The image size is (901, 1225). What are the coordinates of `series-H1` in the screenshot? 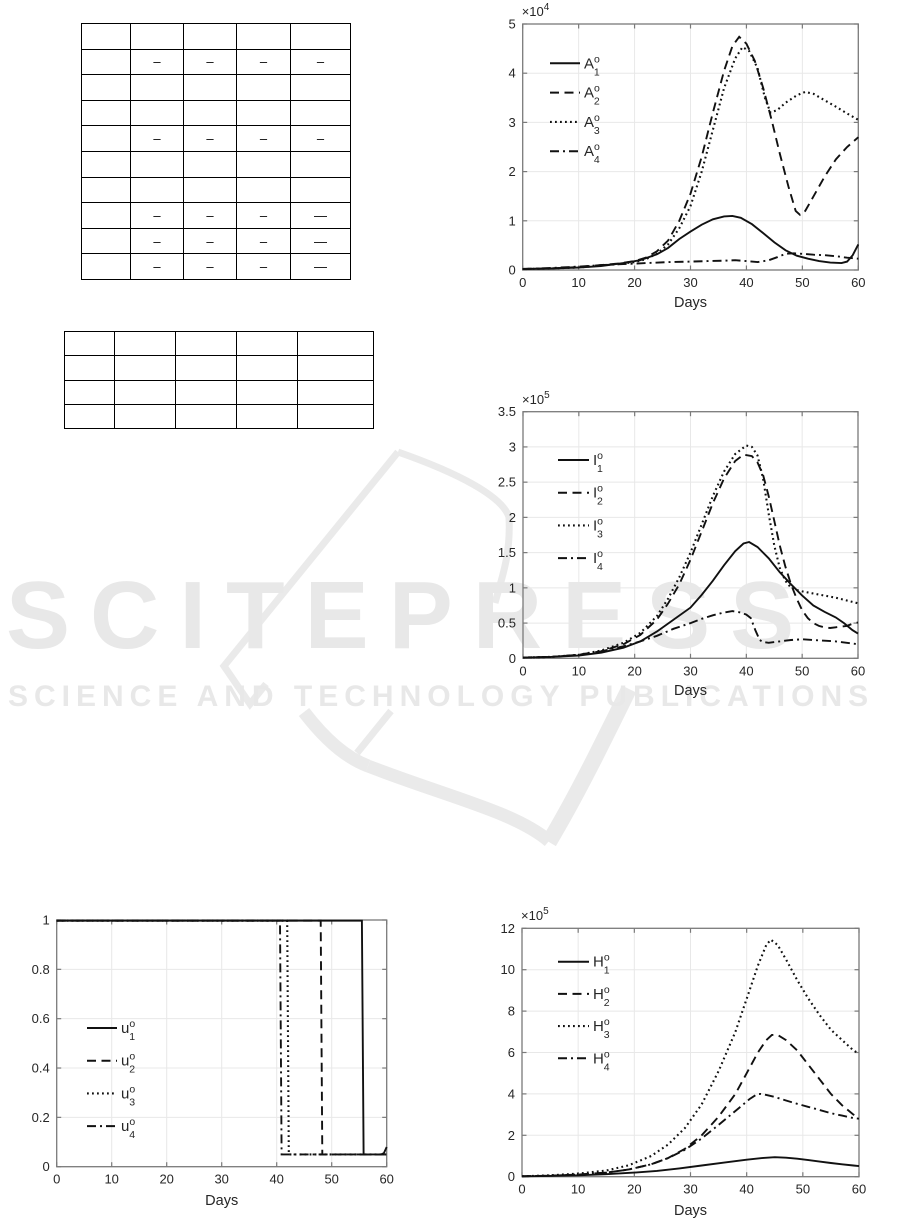 It's located at (690, 1167).